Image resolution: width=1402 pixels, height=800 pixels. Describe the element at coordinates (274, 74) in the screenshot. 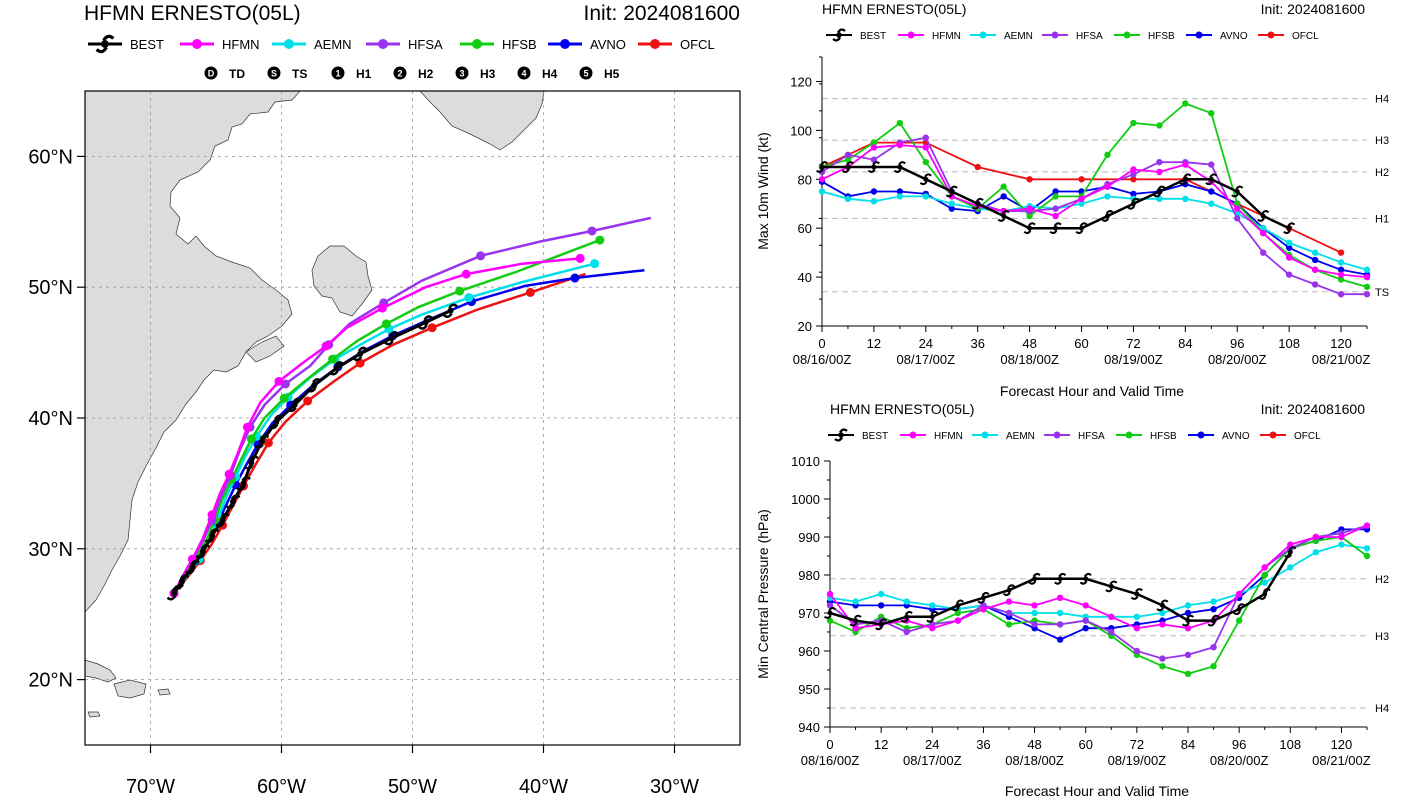

I see `svg-text: S` at that location.